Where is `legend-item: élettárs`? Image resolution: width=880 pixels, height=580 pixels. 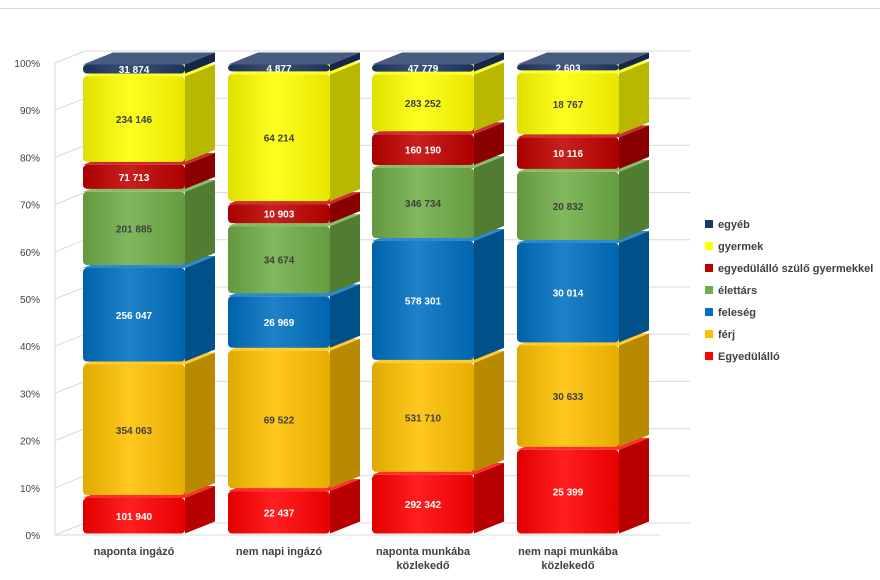
legend-item: élettárs is located at coordinates (737, 291).